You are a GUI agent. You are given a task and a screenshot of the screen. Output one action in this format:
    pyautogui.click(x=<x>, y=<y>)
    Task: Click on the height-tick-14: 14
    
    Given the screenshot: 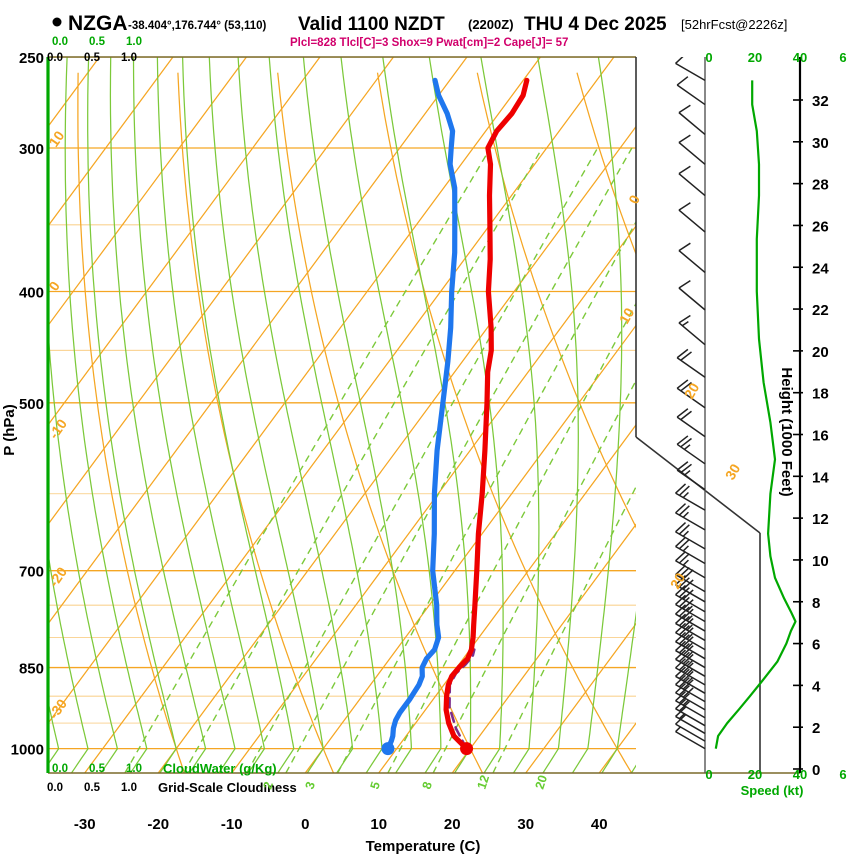 What is the action you would take?
    pyautogui.click(x=820, y=477)
    